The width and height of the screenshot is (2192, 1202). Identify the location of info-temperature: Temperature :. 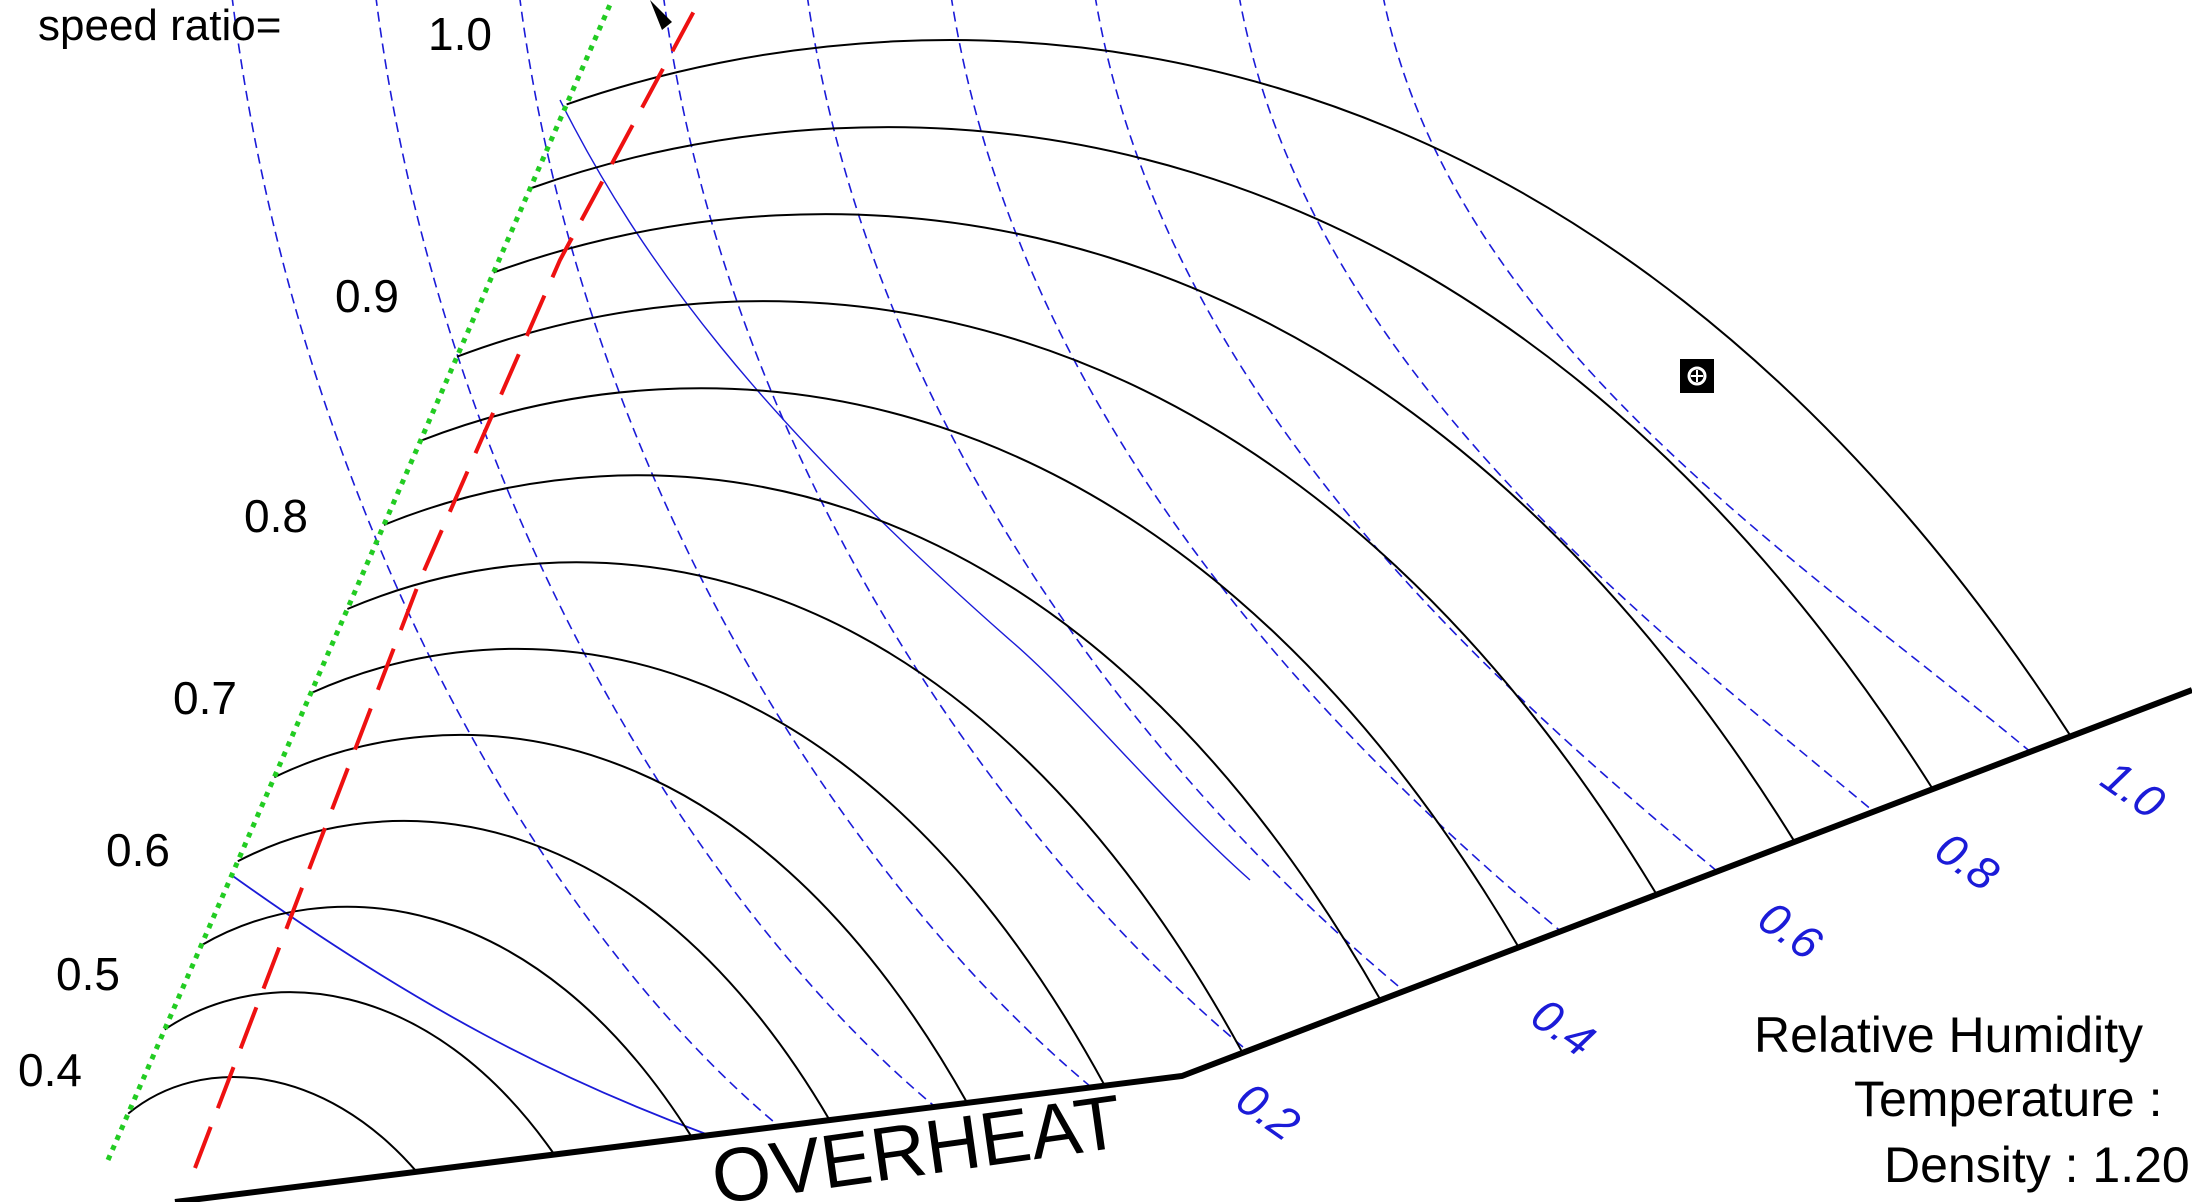
(2008, 1099).